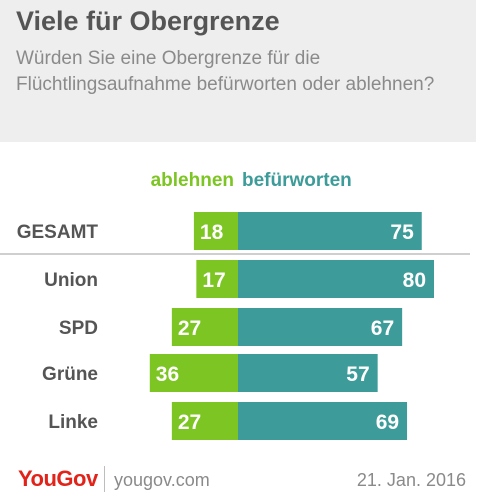 The height and width of the screenshot is (502, 482). Describe the element at coordinates (162, 480) in the screenshot. I see `footer-website: yougov.com` at that location.